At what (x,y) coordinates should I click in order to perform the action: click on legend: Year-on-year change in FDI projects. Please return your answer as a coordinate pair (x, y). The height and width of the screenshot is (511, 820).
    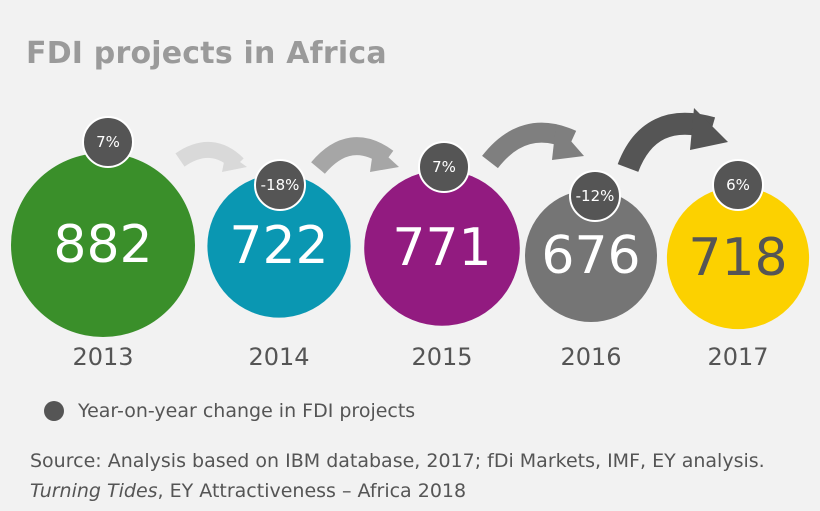
    Looking at the image, I should click on (229, 411).